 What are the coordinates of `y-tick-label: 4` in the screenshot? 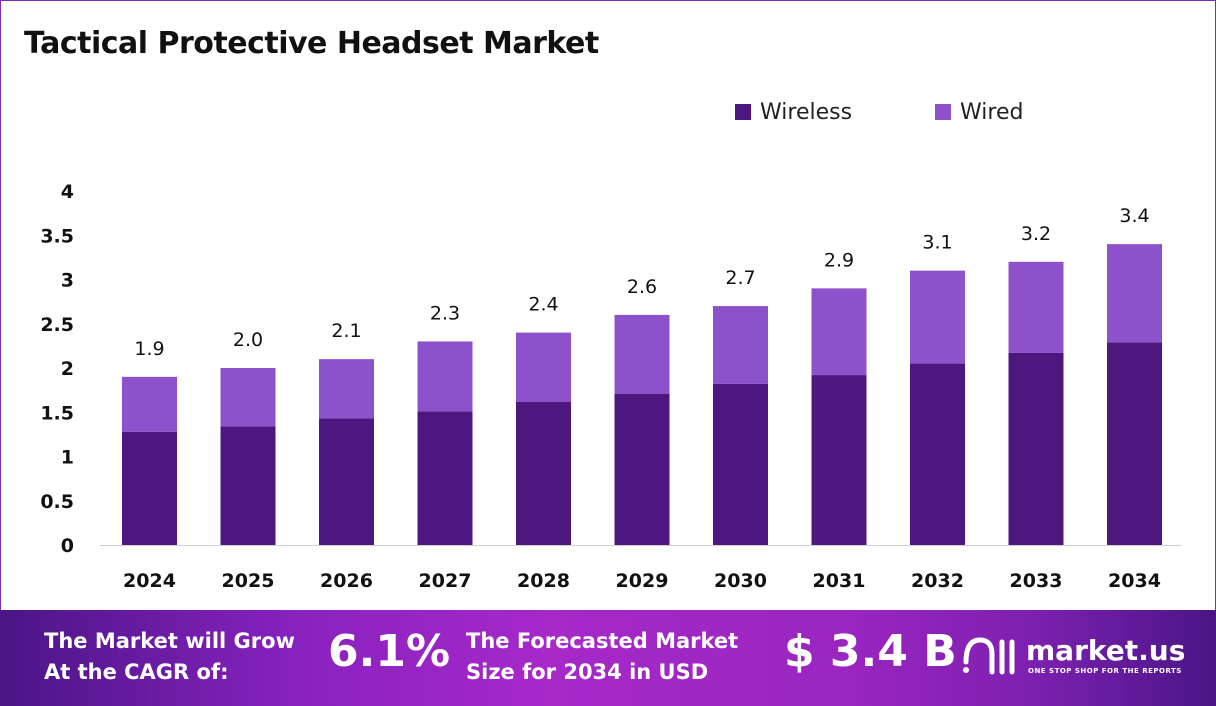 It's located at (67, 192).